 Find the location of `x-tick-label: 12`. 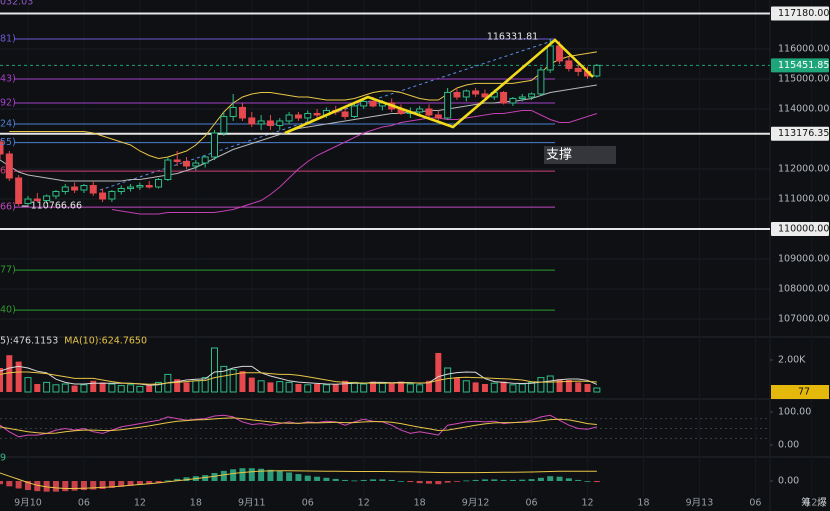

x-tick-label: 12 is located at coordinates (140, 503).